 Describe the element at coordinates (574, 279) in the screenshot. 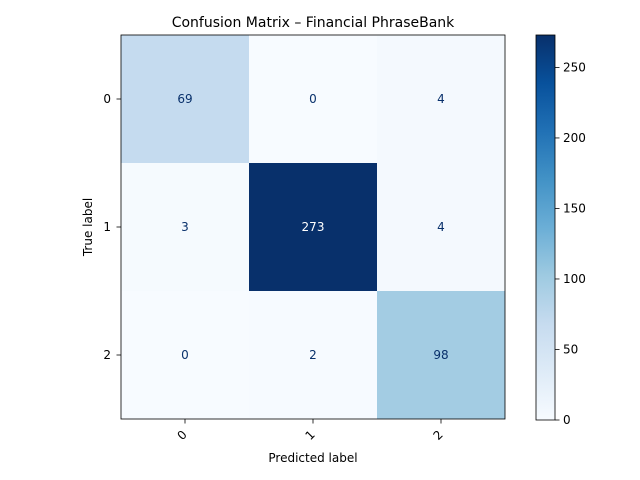

I see `colorbar-tick-label: 100` at that location.